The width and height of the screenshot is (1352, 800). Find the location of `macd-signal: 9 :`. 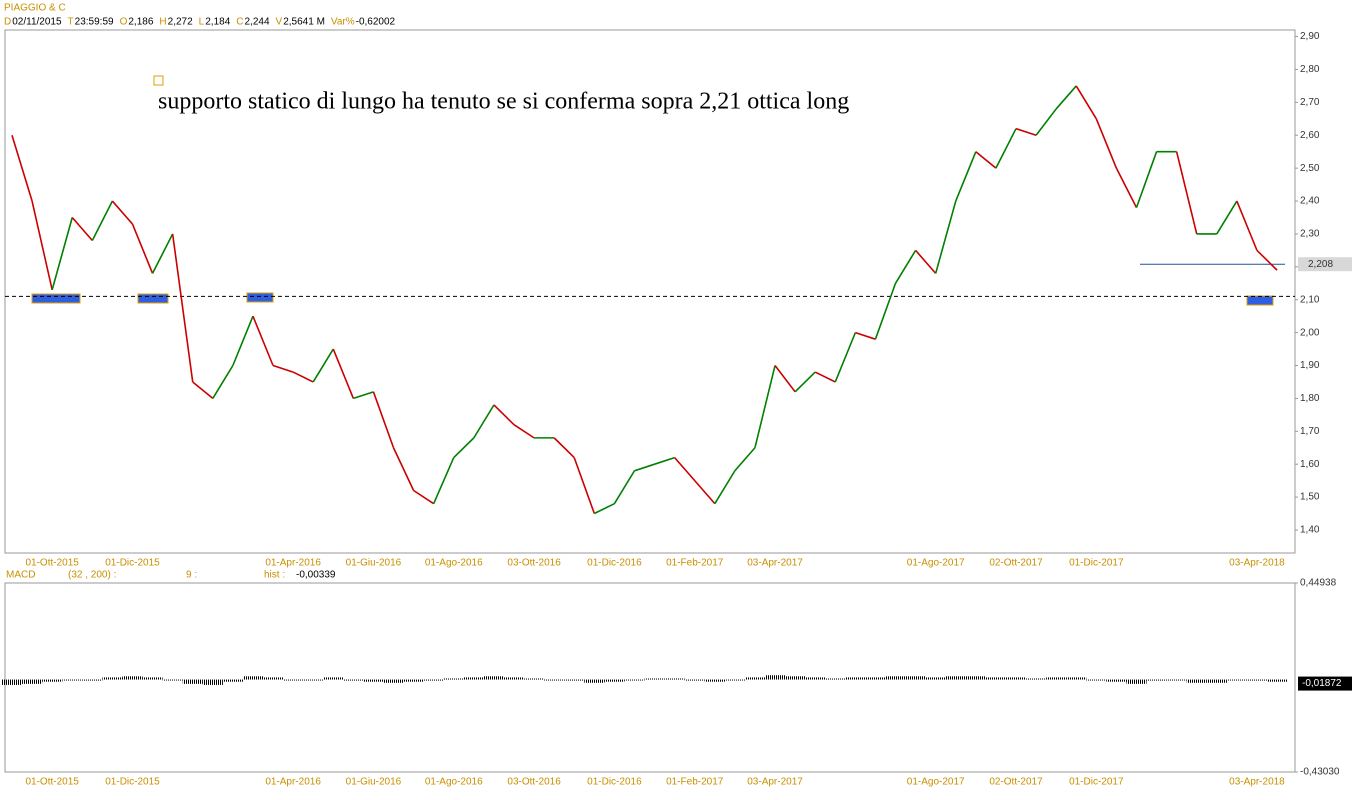

macd-signal: 9 : is located at coordinates (191, 575).